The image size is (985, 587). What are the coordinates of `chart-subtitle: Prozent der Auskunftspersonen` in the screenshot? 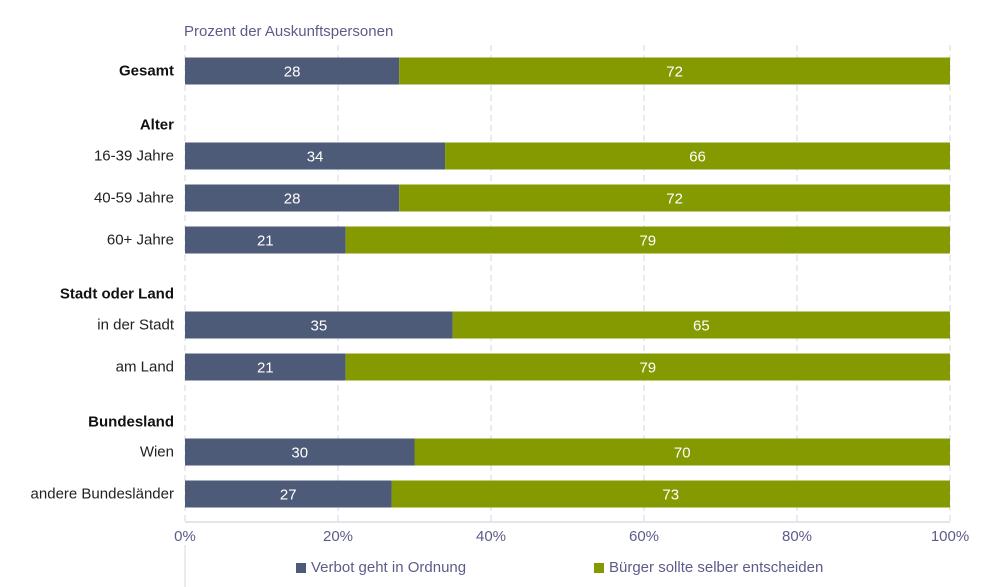 It's located at (289, 31).